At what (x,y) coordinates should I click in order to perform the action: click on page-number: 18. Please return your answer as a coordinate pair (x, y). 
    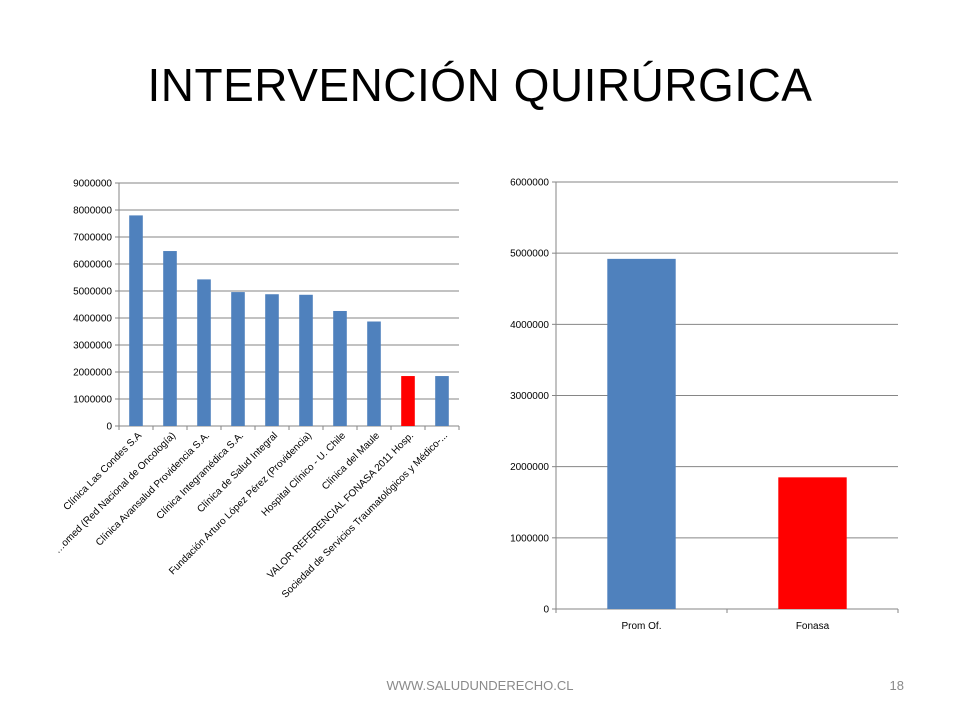
    Looking at the image, I should click on (896, 685).